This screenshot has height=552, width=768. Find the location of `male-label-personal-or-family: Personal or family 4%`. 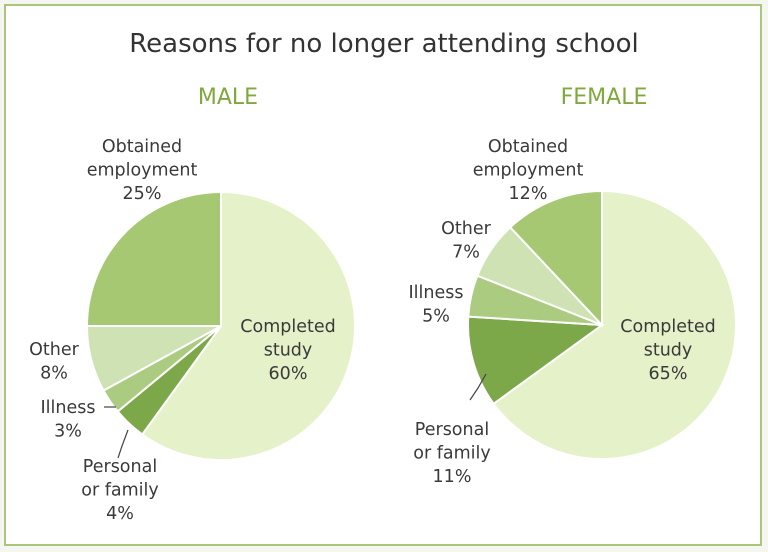

male-label-personal-or-family: Personal or family 4% is located at coordinates (119, 490).